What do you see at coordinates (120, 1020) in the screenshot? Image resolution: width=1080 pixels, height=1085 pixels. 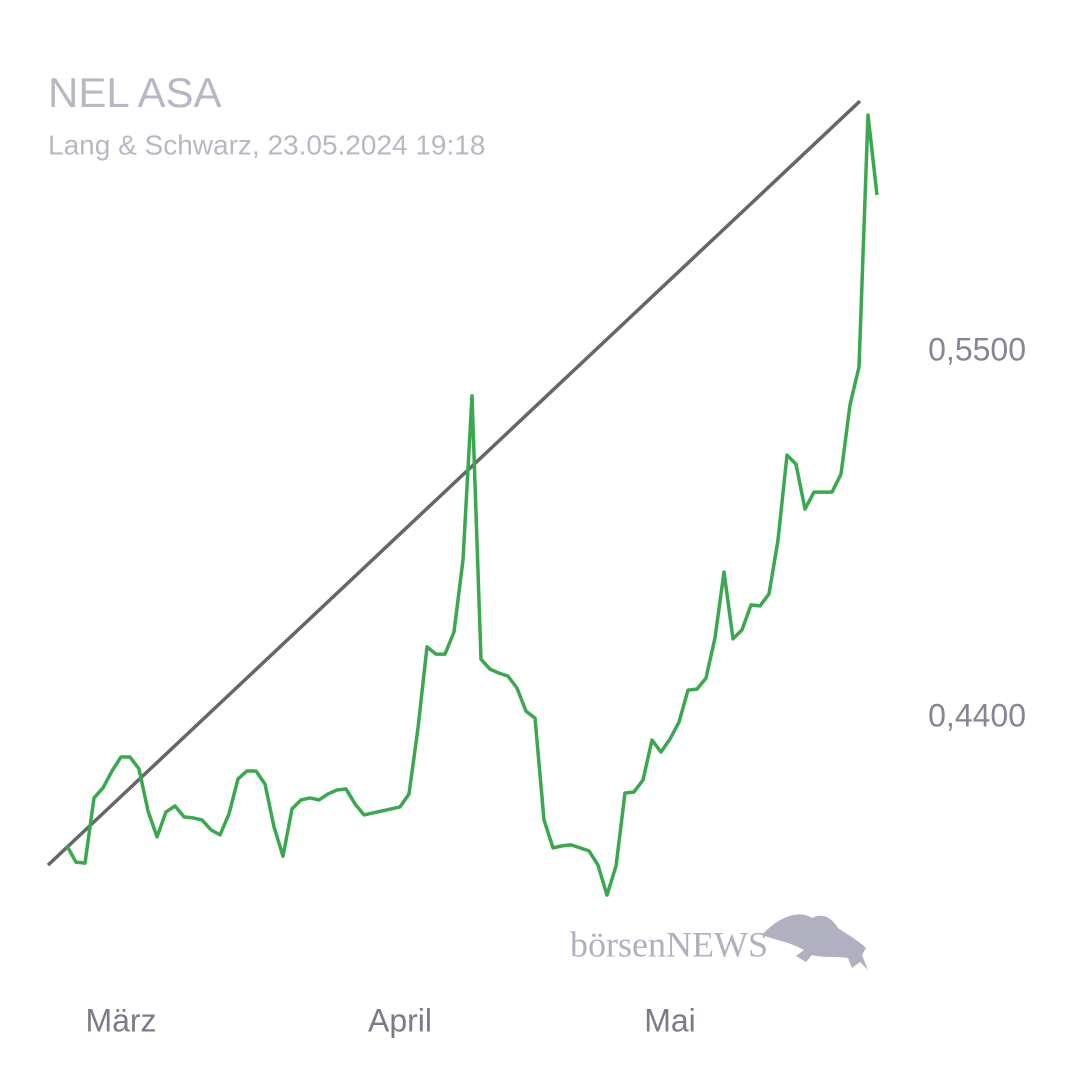 I see `x-tick-label: März` at bounding box center [120, 1020].